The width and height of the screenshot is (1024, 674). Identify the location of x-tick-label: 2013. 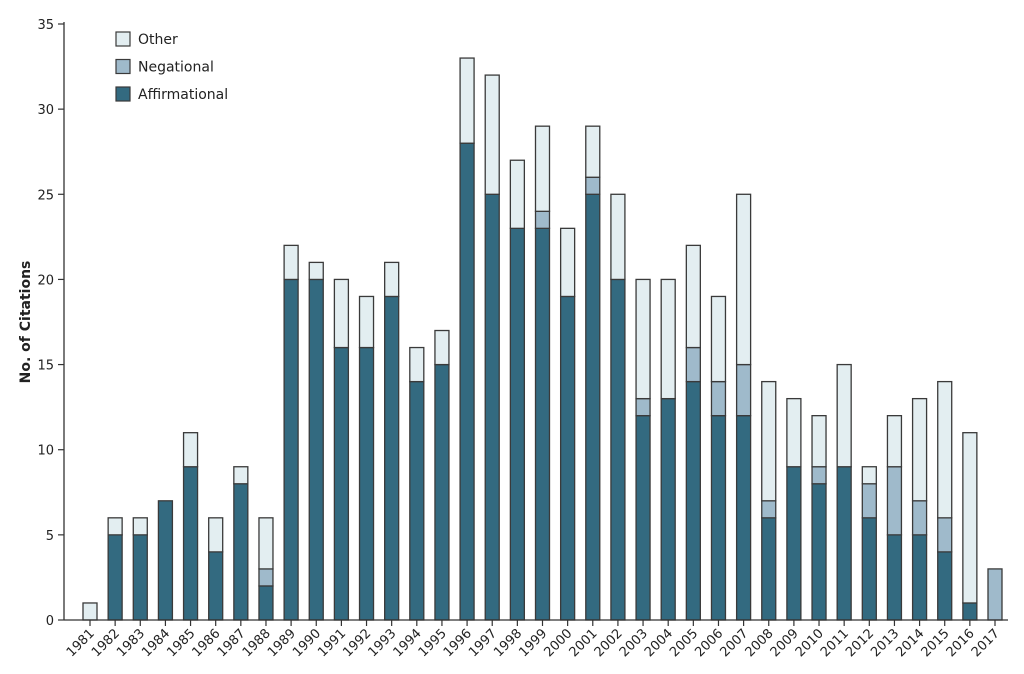
(885, 643).